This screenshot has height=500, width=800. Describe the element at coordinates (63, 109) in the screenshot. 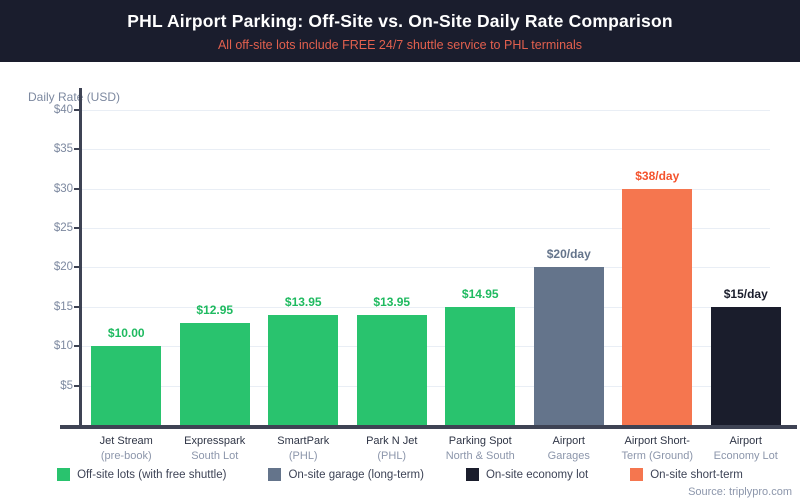

I see `y-tick-label: $40` at that location.